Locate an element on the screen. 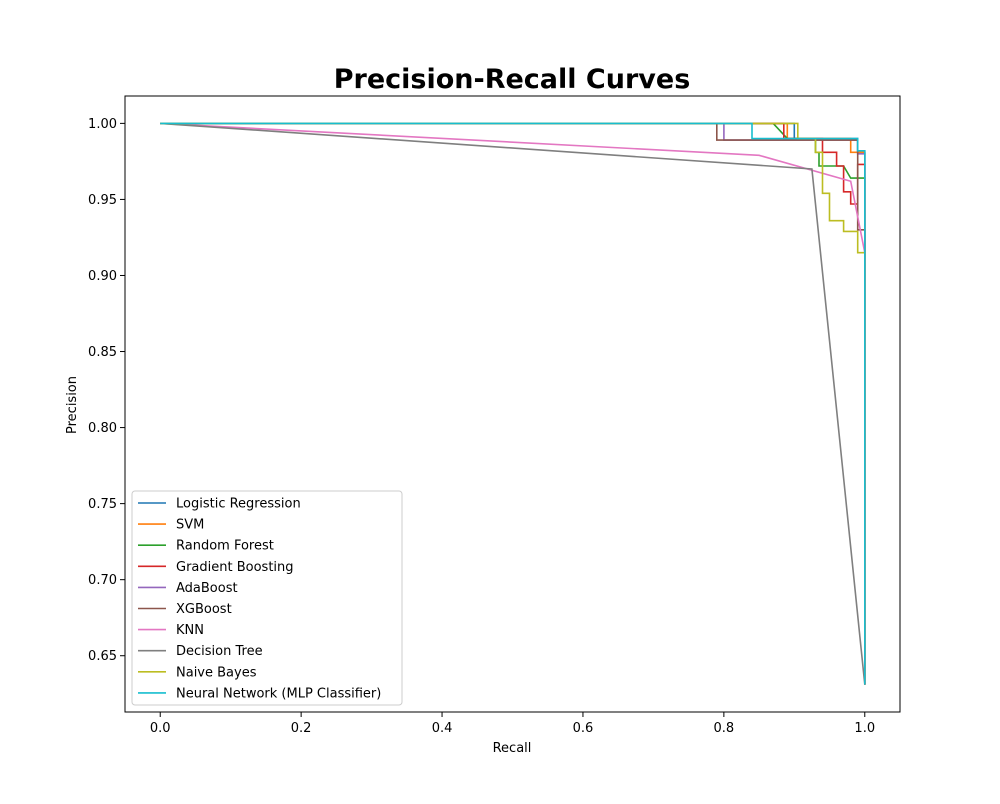 This screenshot has width=1000, height=804. y-axis-label: Precision is located at coordinates (72, 405).